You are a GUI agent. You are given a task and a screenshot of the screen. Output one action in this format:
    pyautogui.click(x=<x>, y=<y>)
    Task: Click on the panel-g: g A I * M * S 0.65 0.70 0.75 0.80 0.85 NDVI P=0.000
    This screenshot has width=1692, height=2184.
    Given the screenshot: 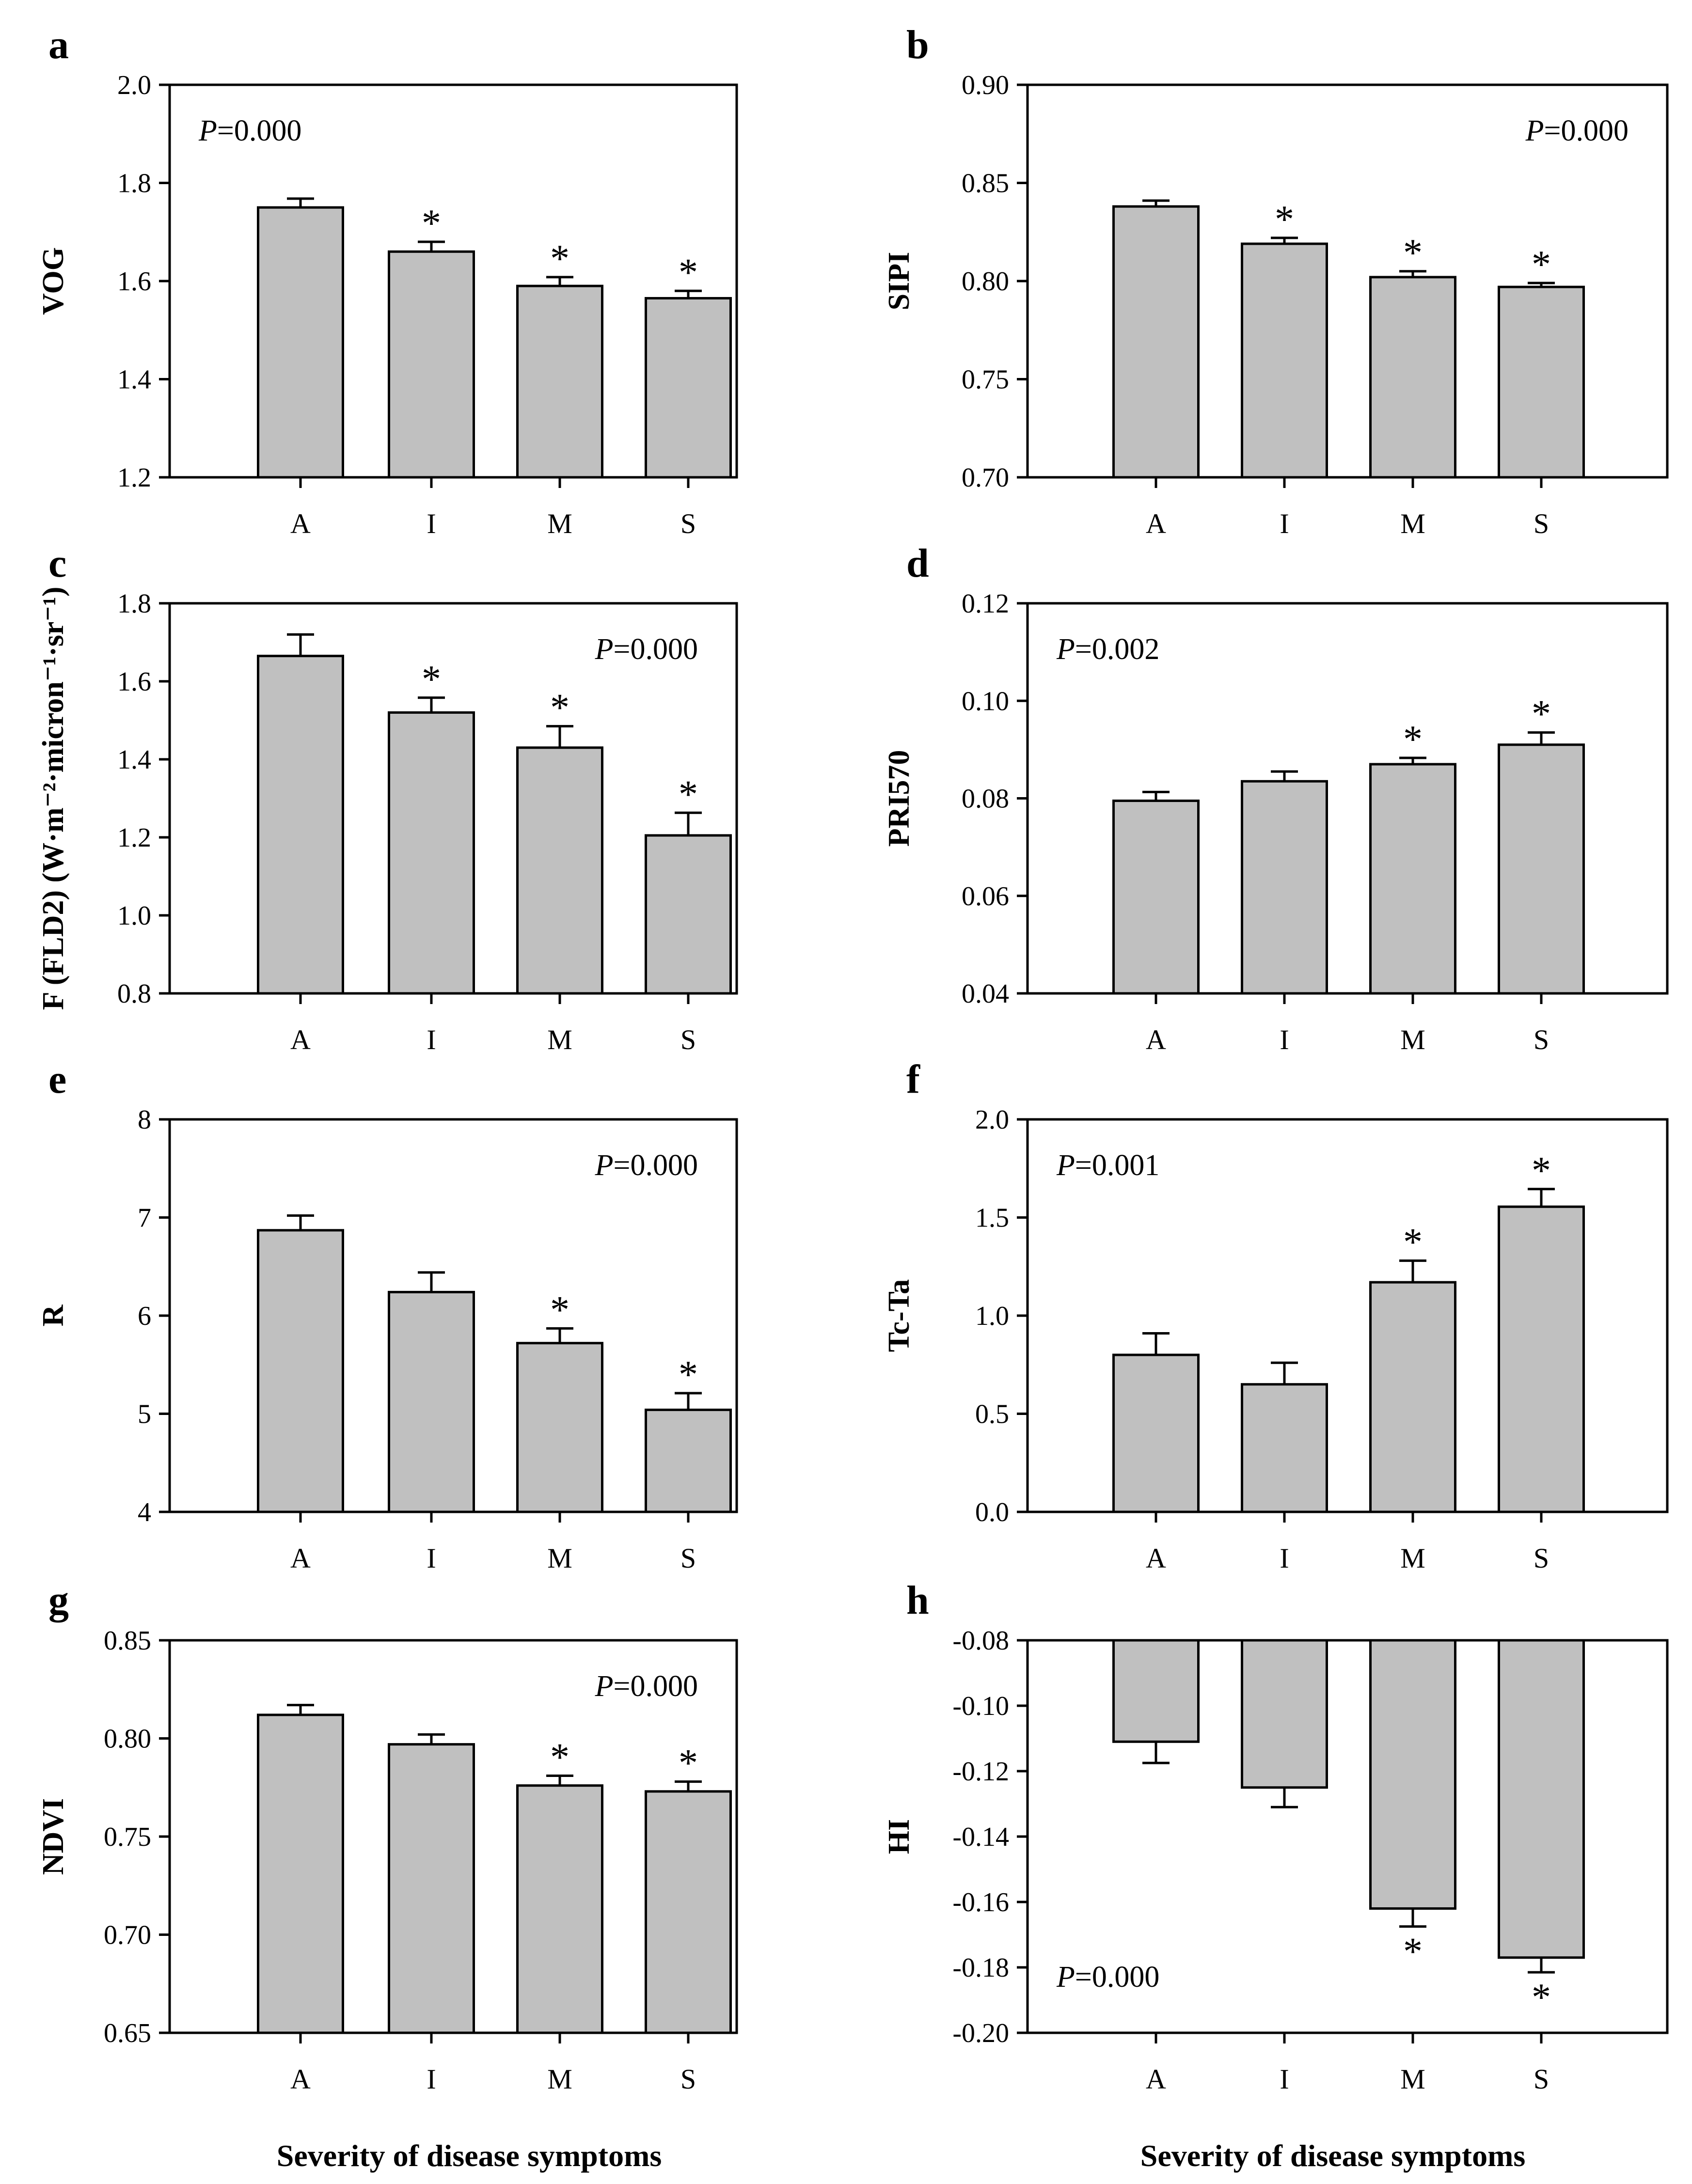 What is the action you would take?
    pyautogui.click(x=387, y=1836)
    